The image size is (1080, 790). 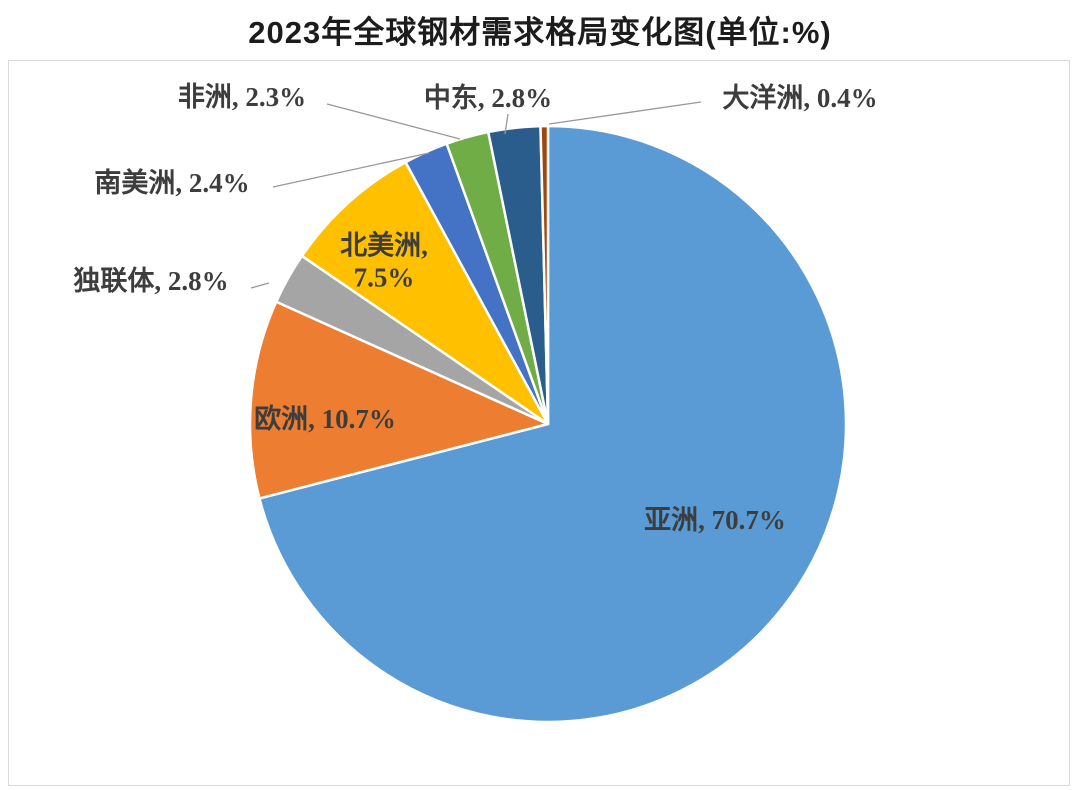 I want to click on slice-label-middle-east: 中东, 2.8%, so click(x=488, y=97).